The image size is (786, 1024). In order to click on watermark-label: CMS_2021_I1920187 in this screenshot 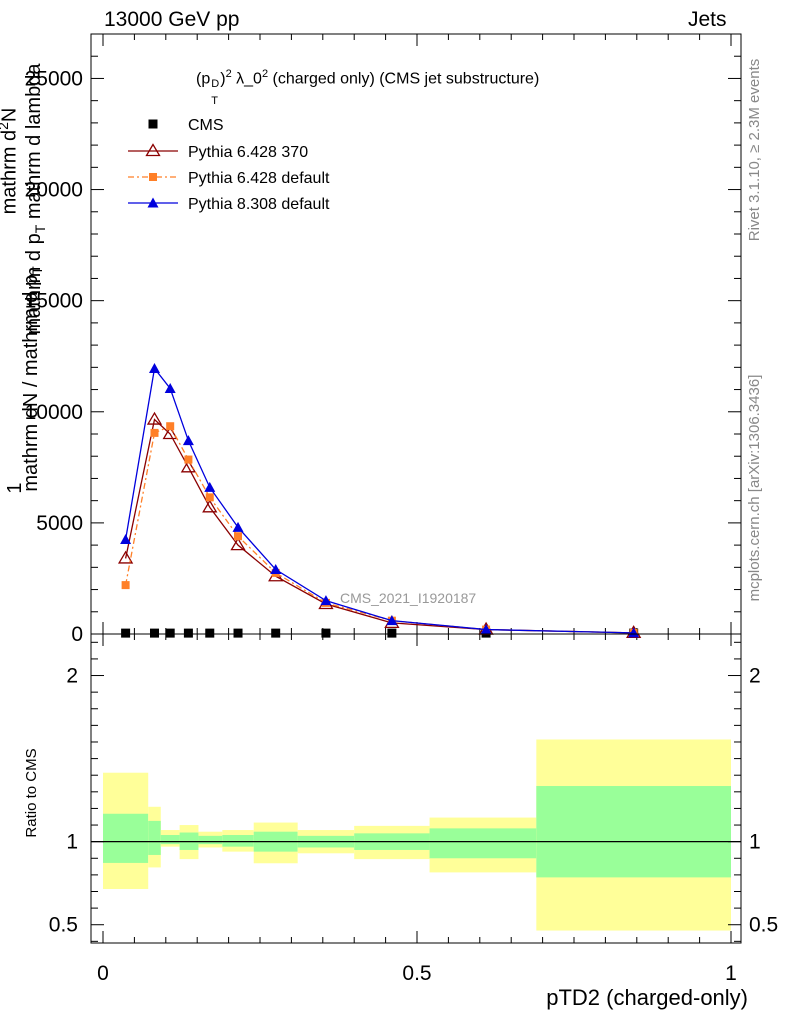, I will do `click(408, 598)`.